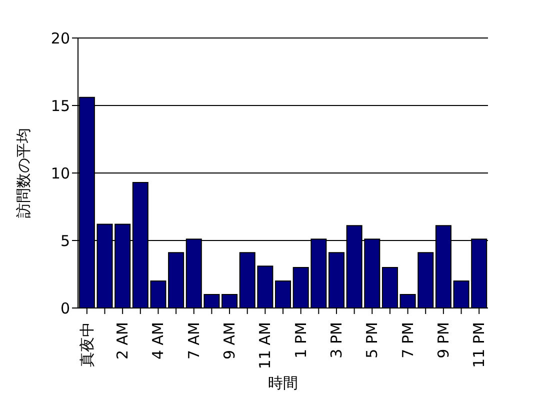 The height and width of the screenshot is (398, 548). What do you see at coordinates (60, 38) in the screenshot?
I see `y-tick-label: 20` at bounding box center [60, 38].